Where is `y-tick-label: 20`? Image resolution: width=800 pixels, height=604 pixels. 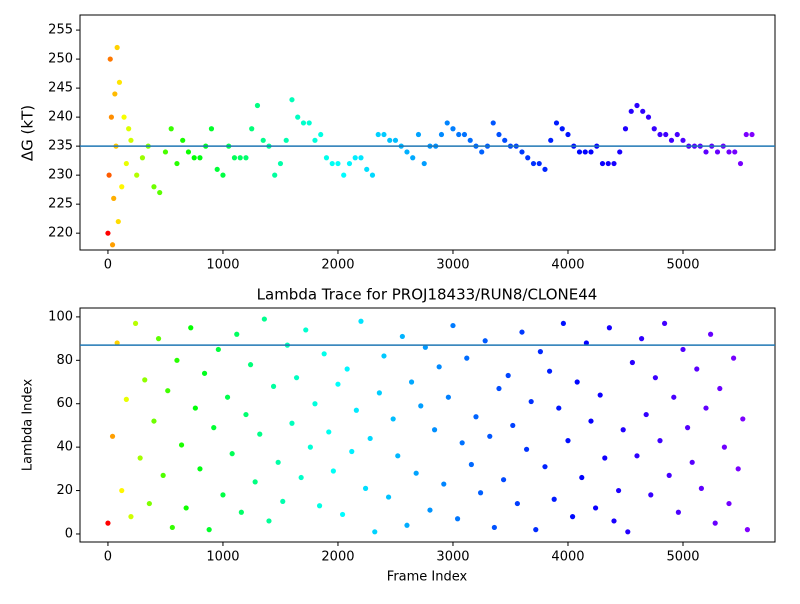
y-tick-label: 20 is located at coordinates (64, 490).